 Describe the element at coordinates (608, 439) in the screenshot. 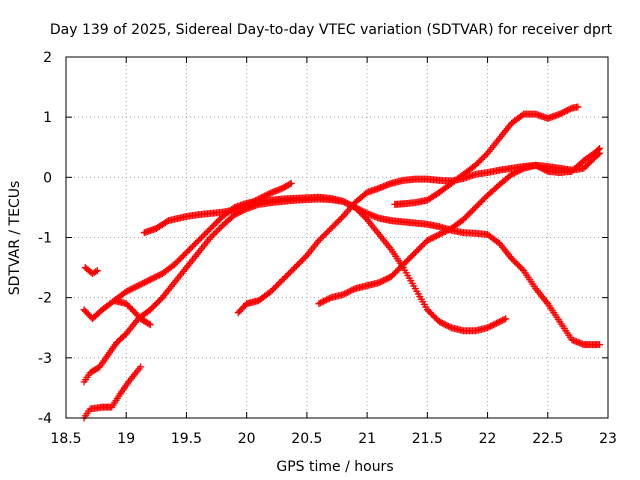

I see `x-tick-label: 23` at that location.